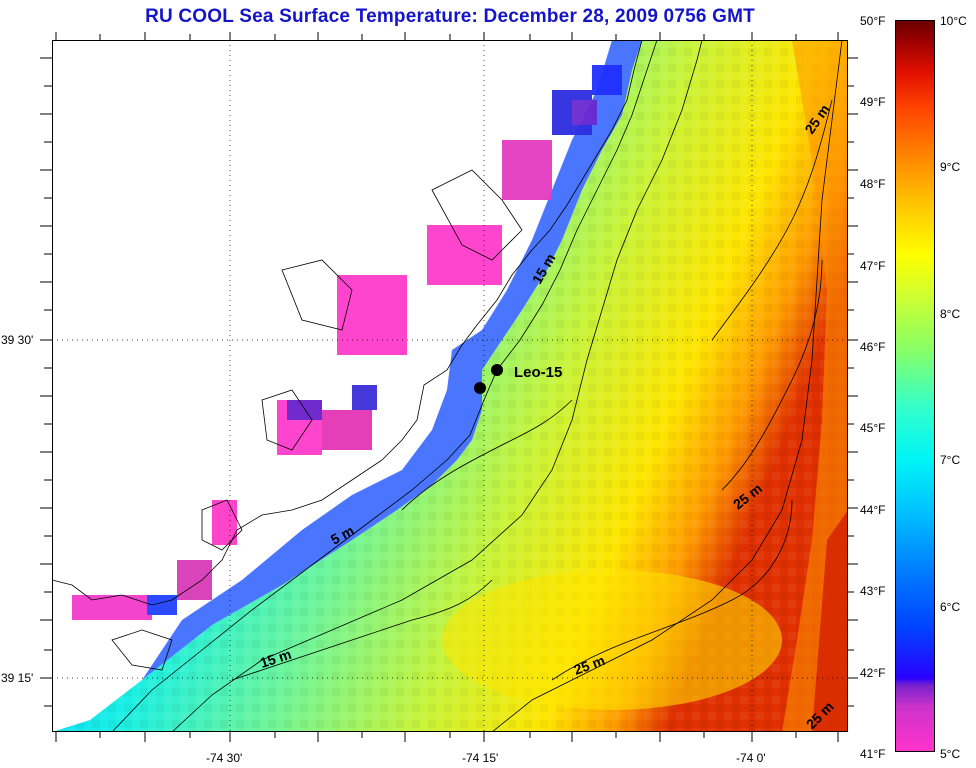 Image resolution: width=976 pixels, height=768 pixels. What do you see at coordinates (17, 340) in the screenshot?
I see `lat-label: 39 30'` at bounding box center [17, 340].